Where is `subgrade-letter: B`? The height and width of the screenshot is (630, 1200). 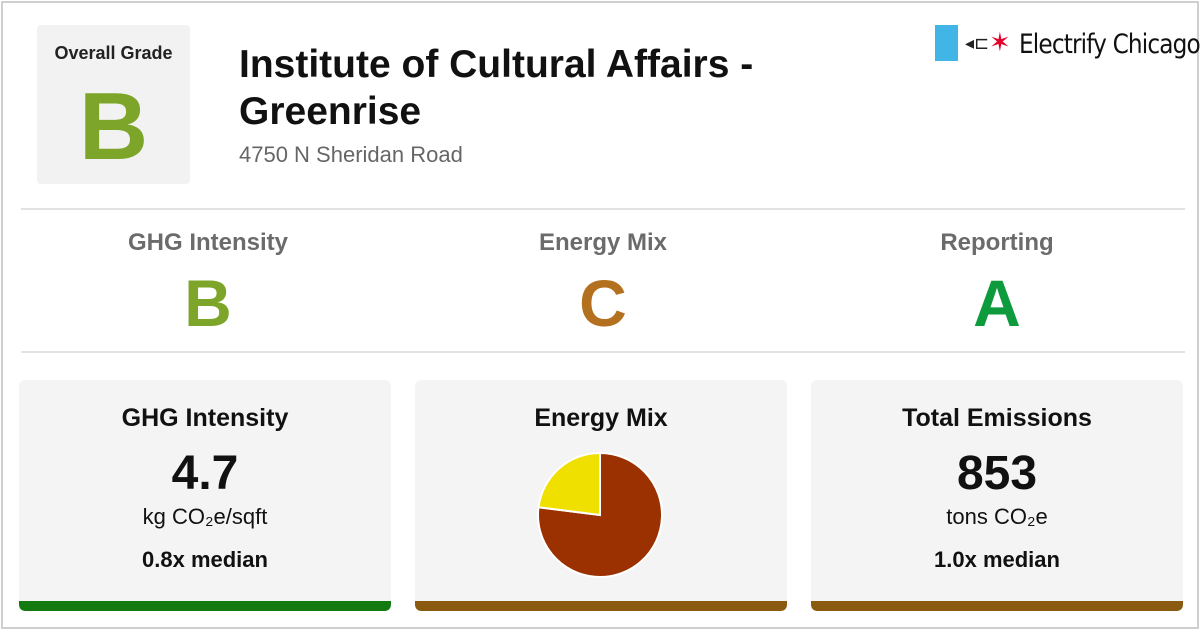
subgrade-letter: B is located at coordinates (208, 303).